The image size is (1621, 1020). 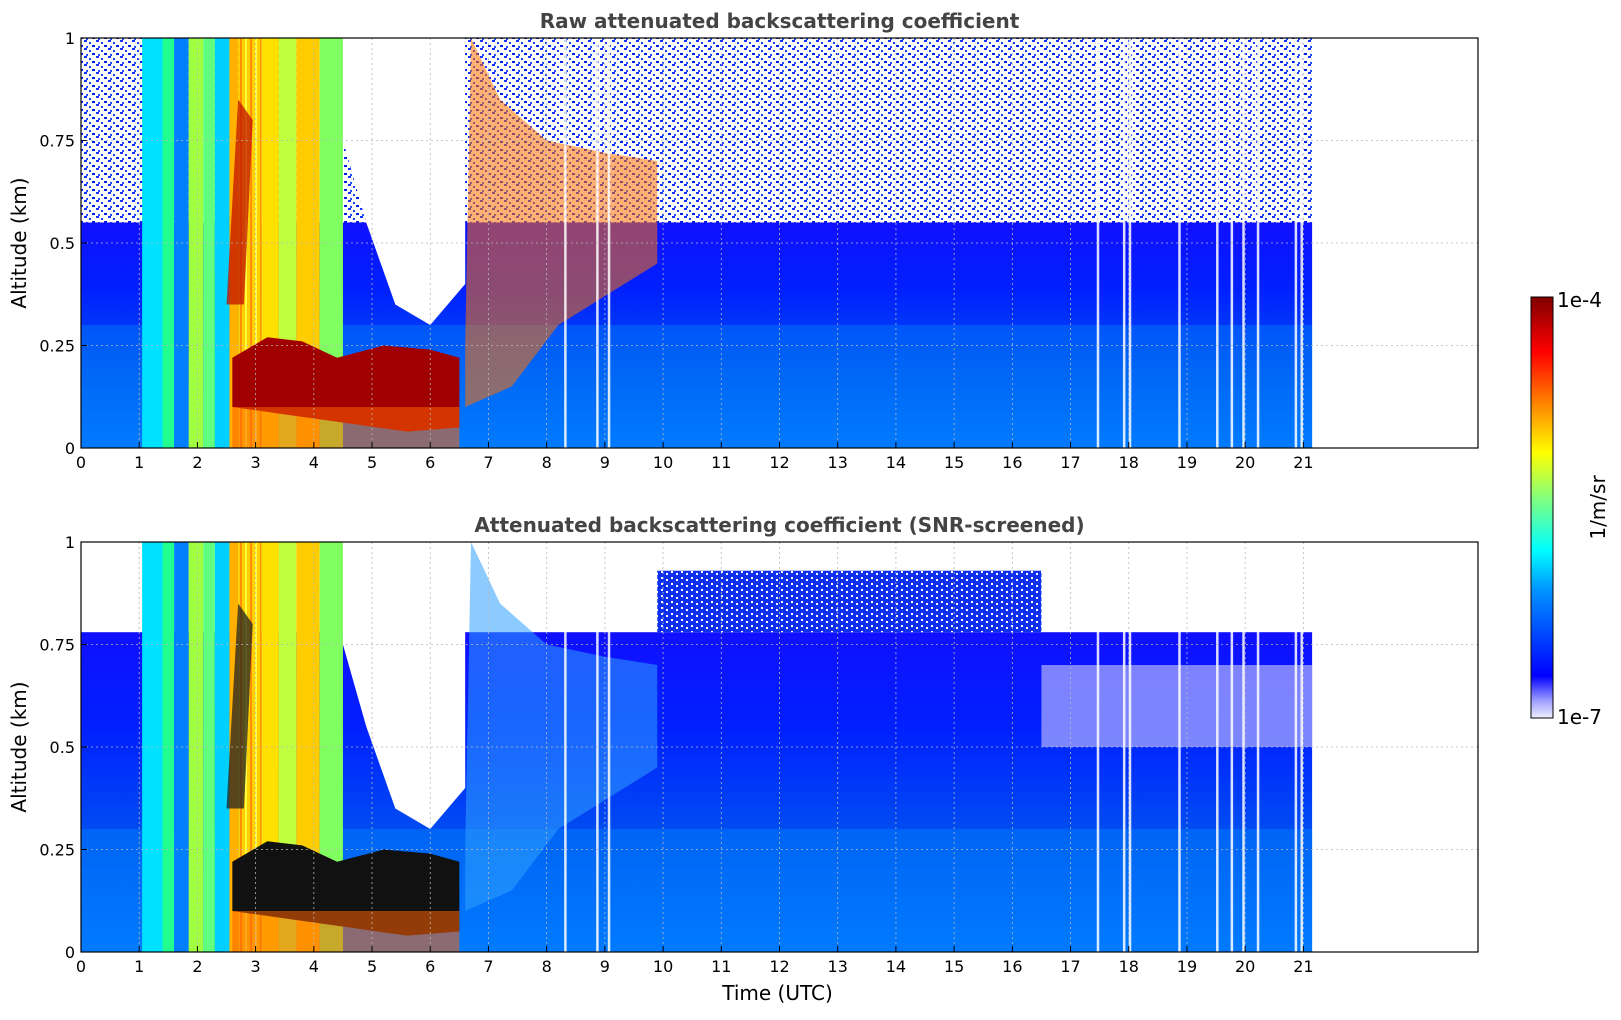 What do you see at coordinates (1570, 508) in the screenshot?
I see `colorbar: 1e-4 1e-7 1/m/sr` at bounding box center [1570, 508].